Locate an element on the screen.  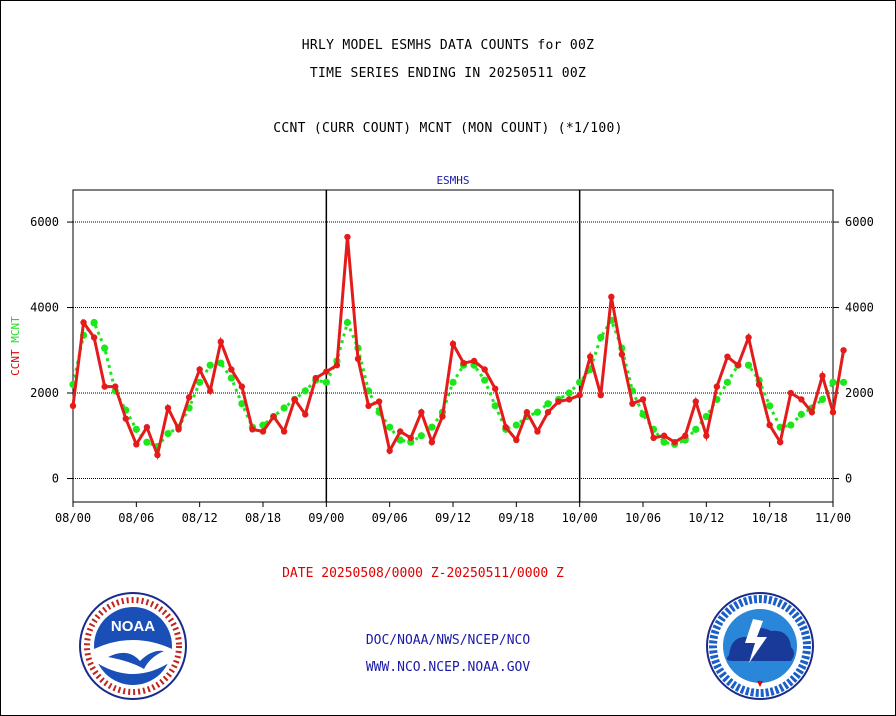
y-axis-label-part: MCNT is located at coordinates (15, 332).